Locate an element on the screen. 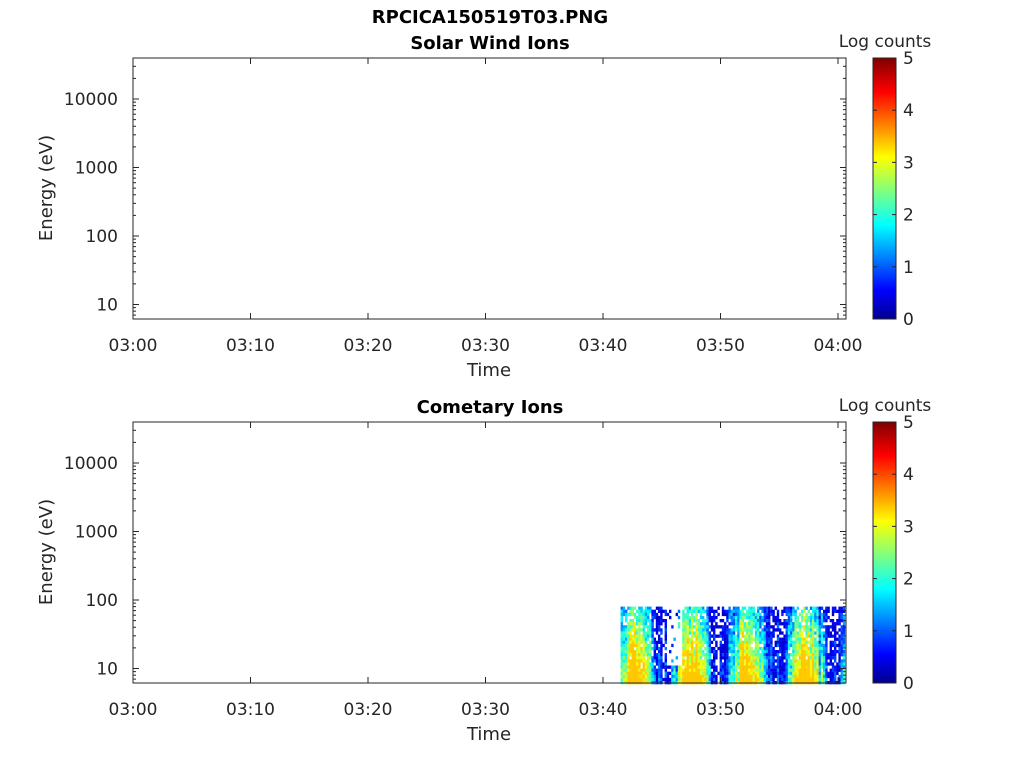  colorbar-tick-label: 1 is located at coordinates (908, 632).